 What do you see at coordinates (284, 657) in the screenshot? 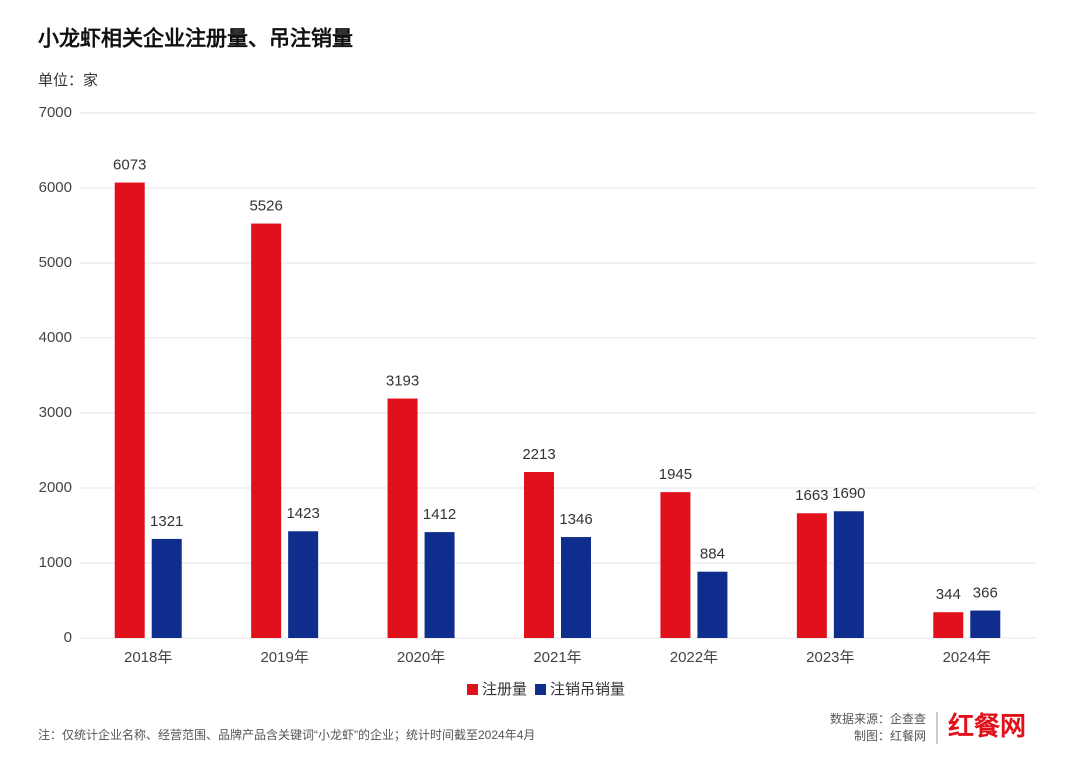
I see `x-tick-label: 2019年` at bounding box center [284, 657].